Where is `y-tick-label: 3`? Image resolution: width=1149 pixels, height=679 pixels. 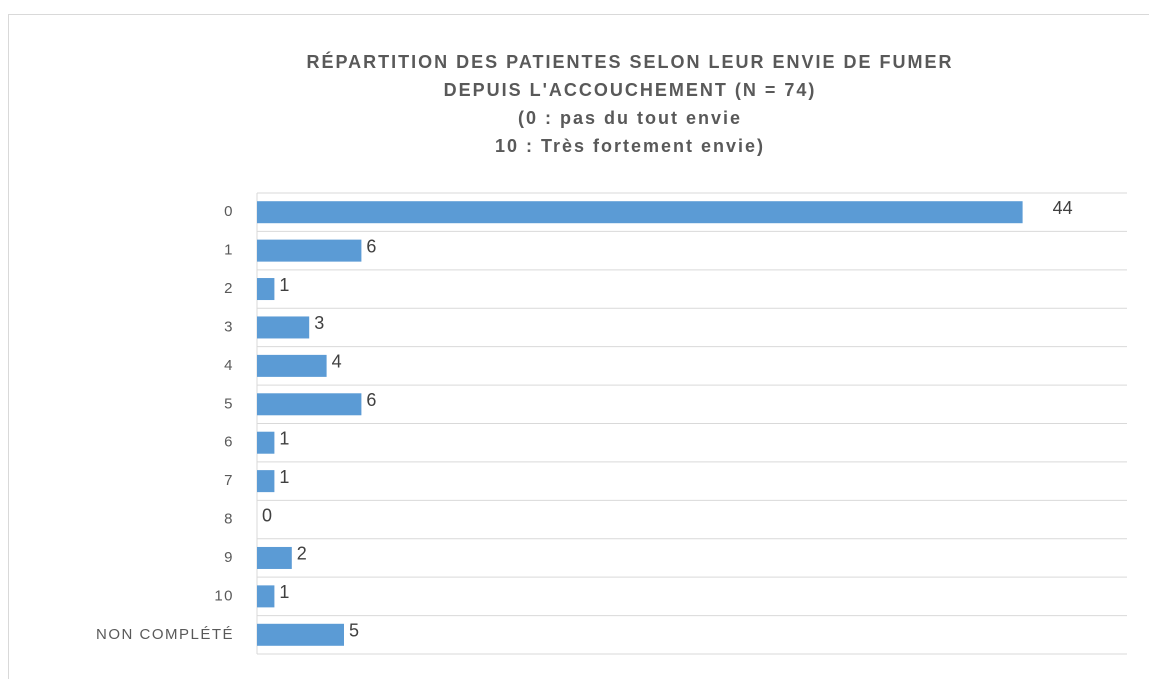
y-tick-label: 3 is located at coordinates (229, 326).